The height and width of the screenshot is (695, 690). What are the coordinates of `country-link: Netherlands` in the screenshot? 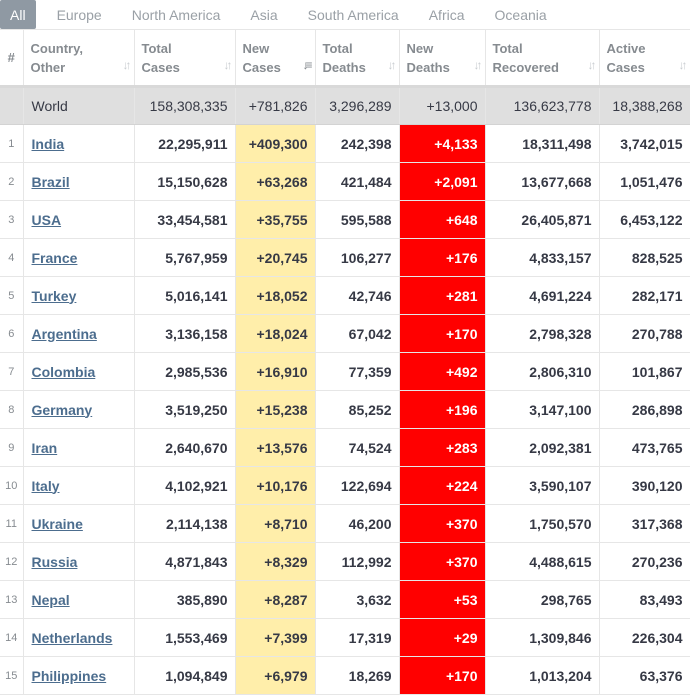 It's located at (72, 637).